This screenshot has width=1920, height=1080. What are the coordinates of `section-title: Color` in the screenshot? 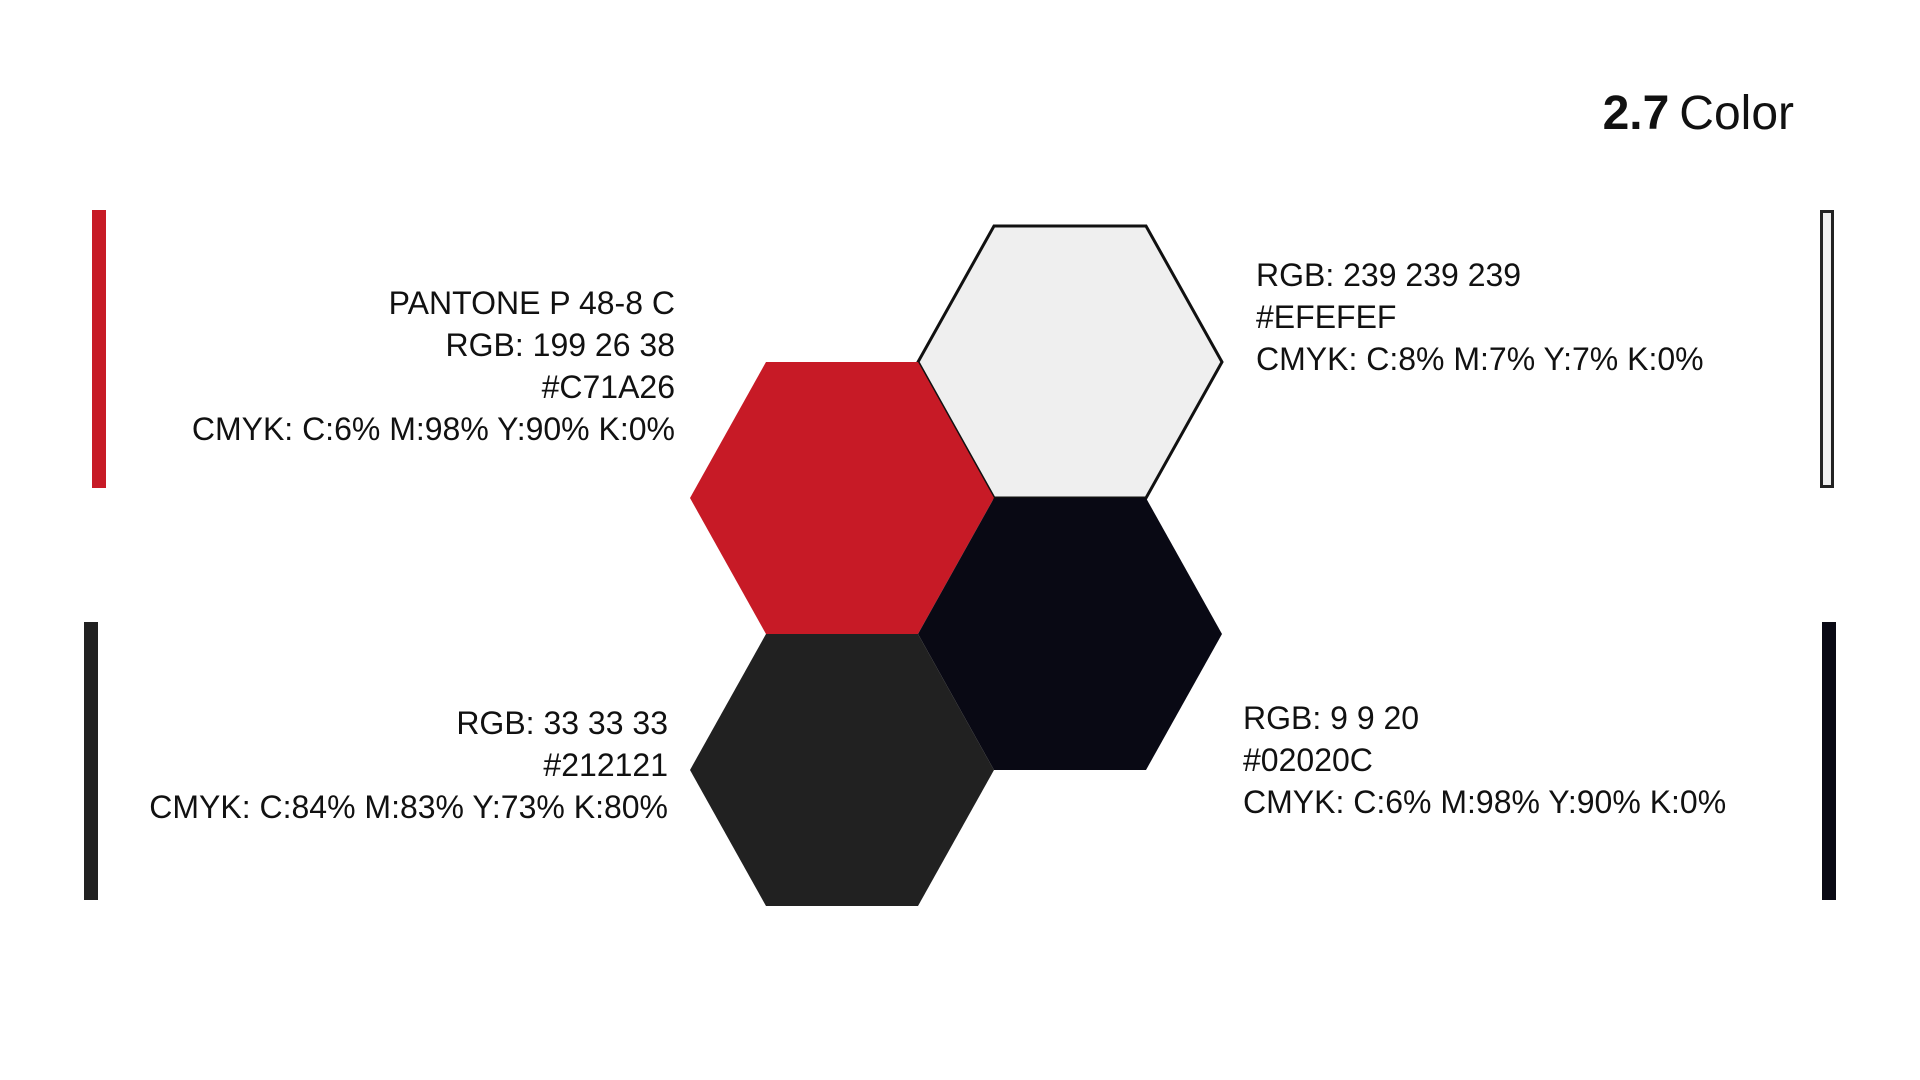 It's located at (1736, 113).